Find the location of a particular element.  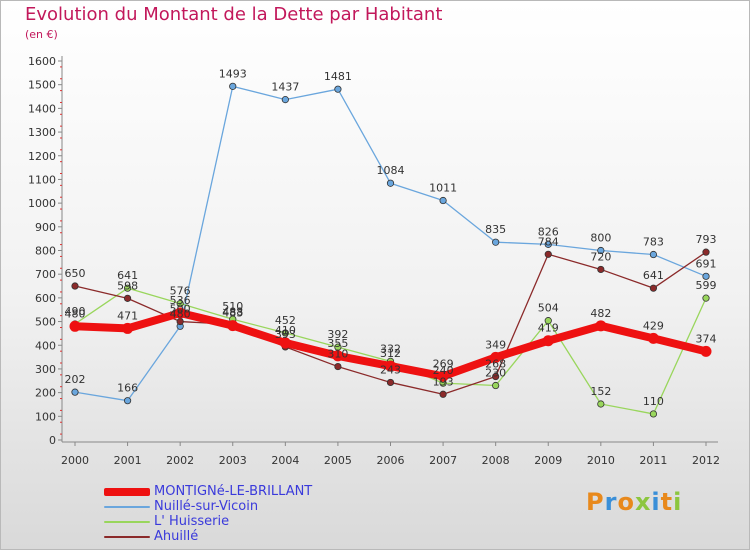

x-tick-label: 2001 is located at coordinates (128, 460).